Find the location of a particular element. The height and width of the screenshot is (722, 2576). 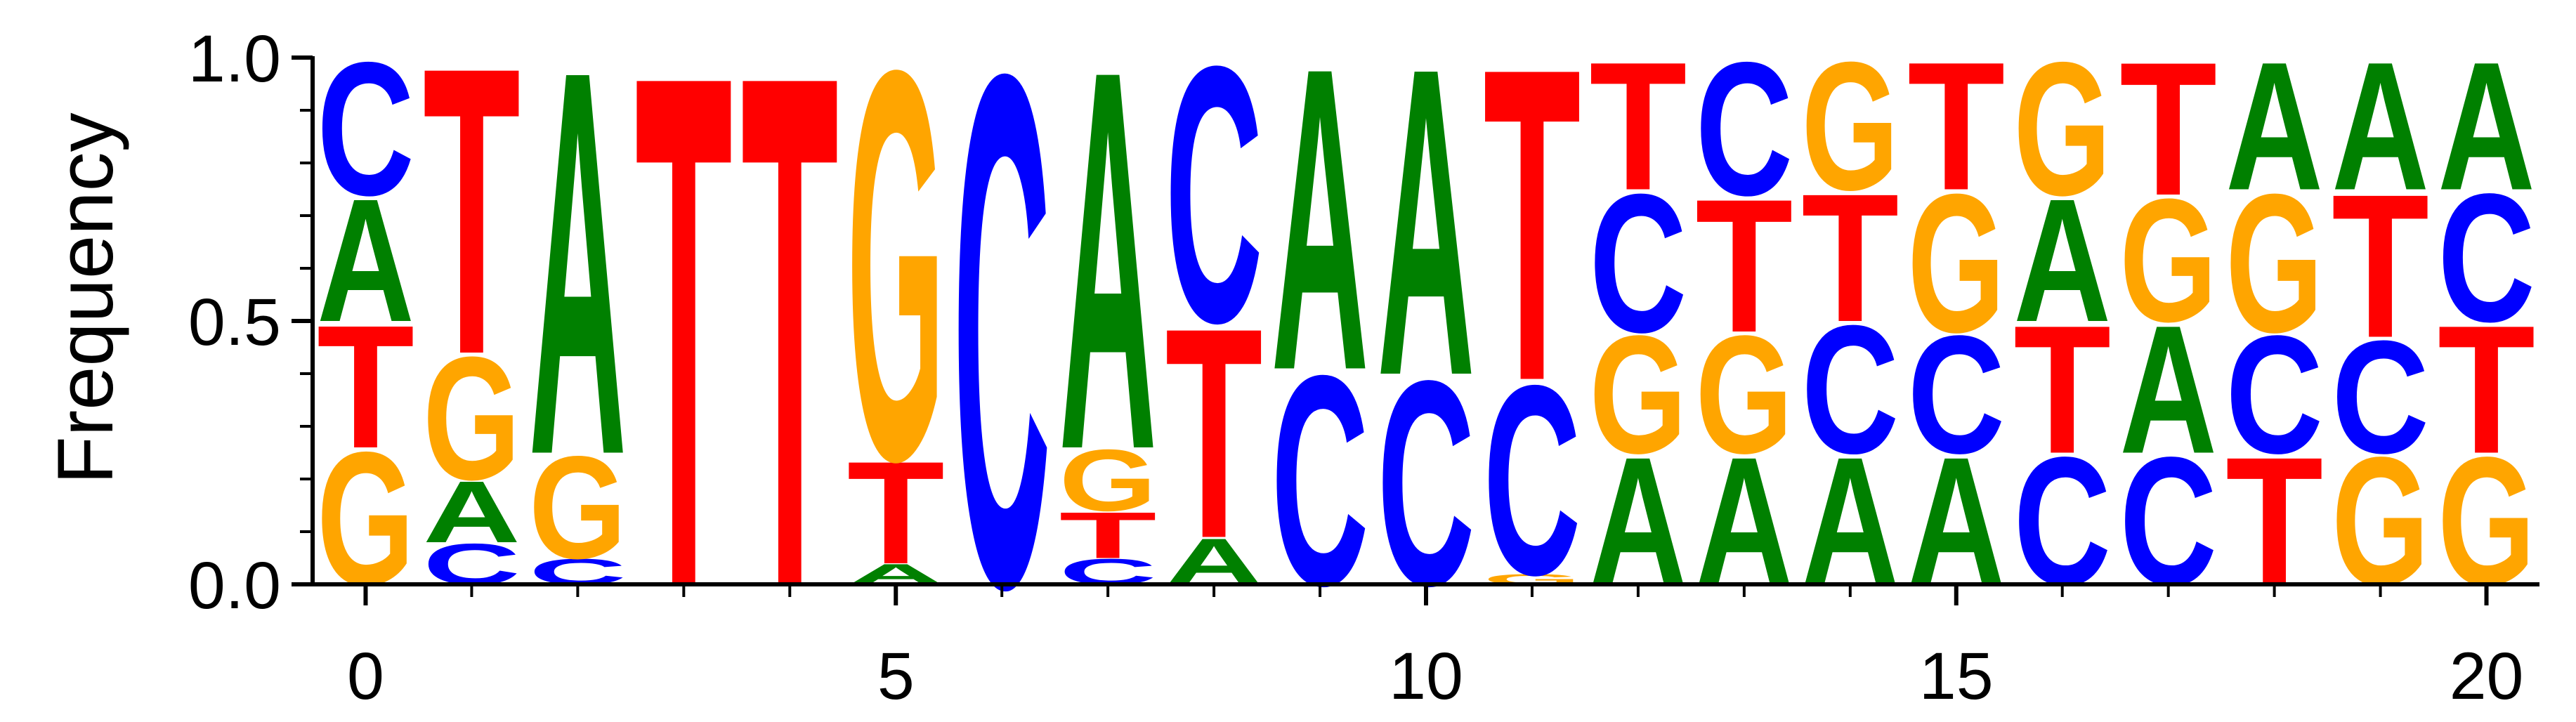

logo-letter-G-pos15: G is located at coordinates (1956, 263).